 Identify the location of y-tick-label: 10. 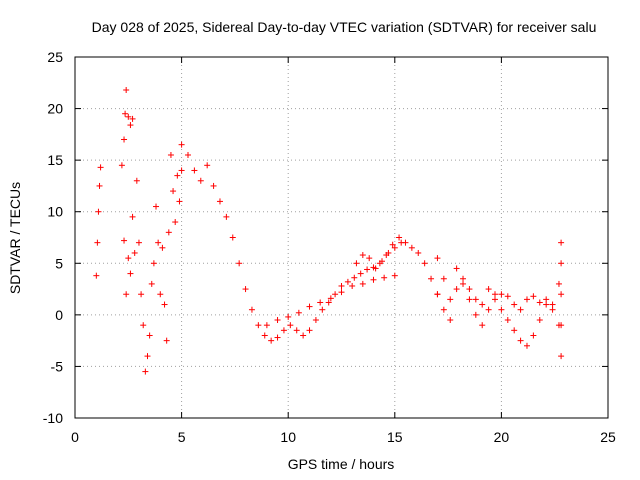
(55, 212).